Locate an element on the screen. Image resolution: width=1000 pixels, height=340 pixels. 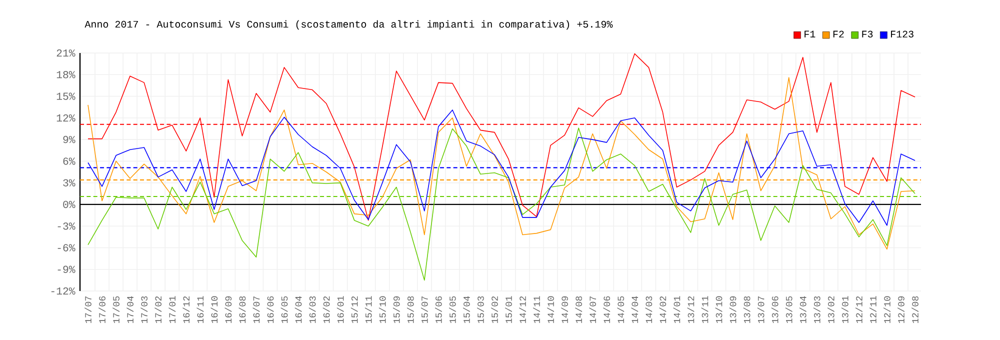
x-tick-label: 16/06 is located at coordinates (270, 310).